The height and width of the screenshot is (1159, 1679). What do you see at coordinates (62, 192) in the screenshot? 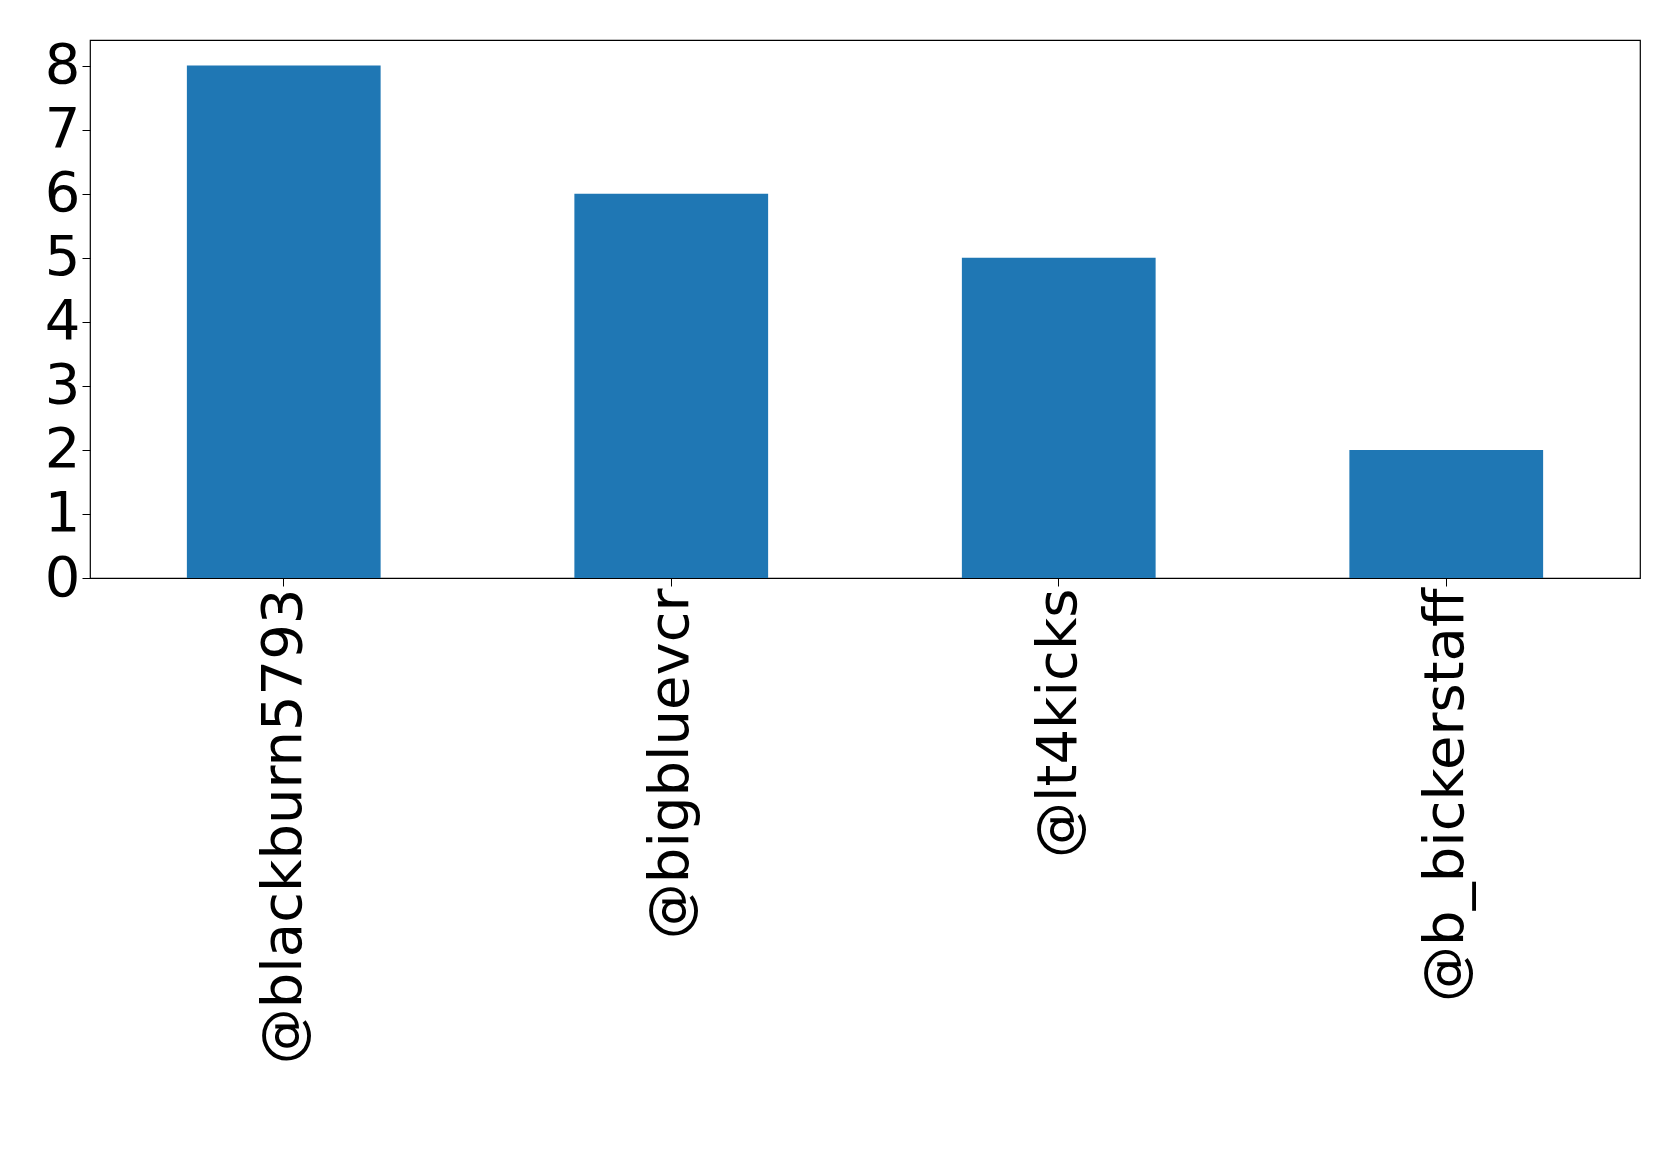
I see `y-tick-label: 6` at bounding box center [62, 192].